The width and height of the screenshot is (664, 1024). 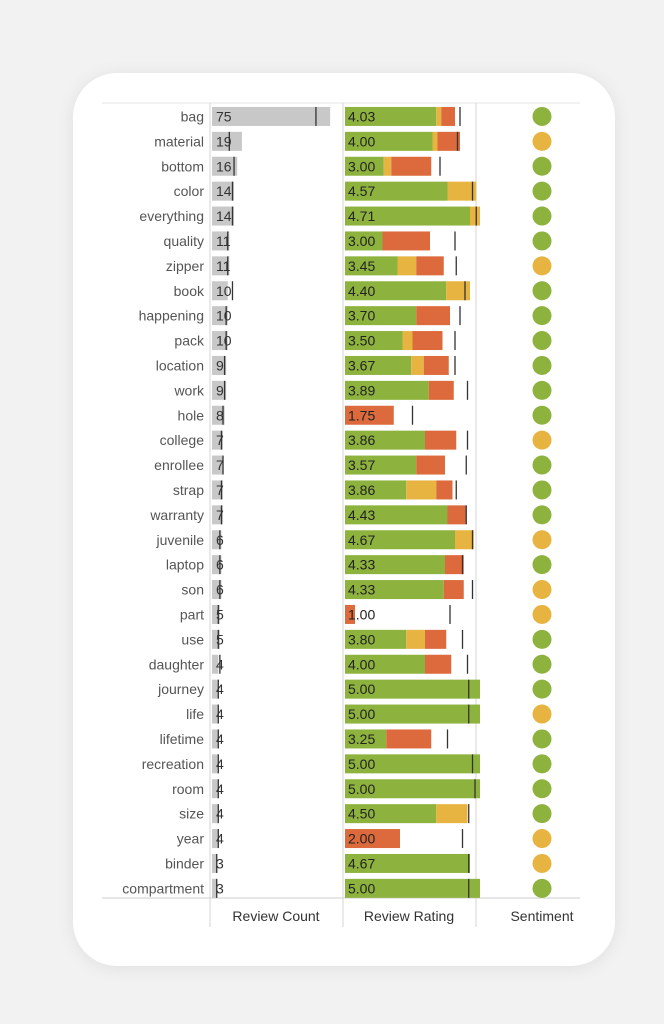 What do you see at coordinates (180, 540) in the screenshot?
I see `keyword-label: juvenile` at bounding box center [180, 540].